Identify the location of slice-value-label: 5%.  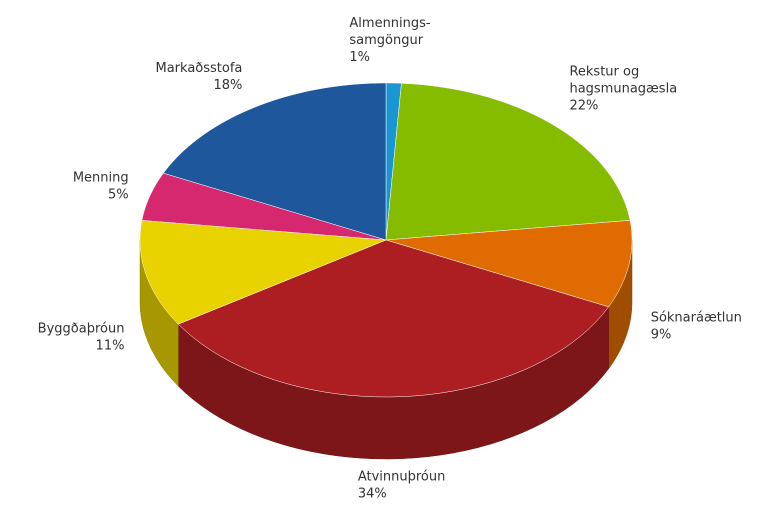
(118, 195).